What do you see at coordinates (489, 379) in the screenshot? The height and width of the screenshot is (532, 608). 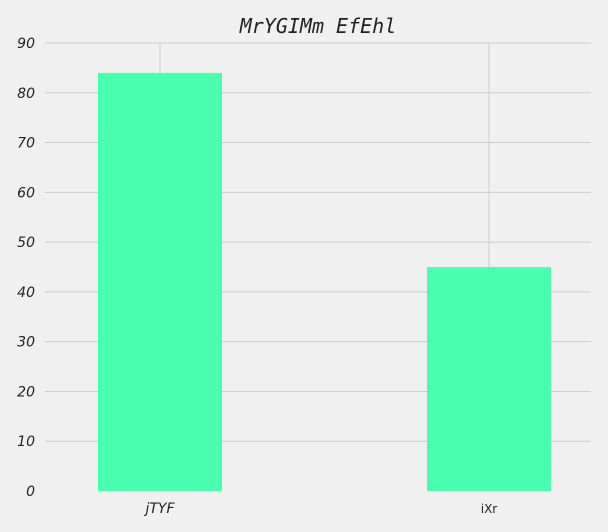 I see `bar-iXr` at bounding box center [489, 379].